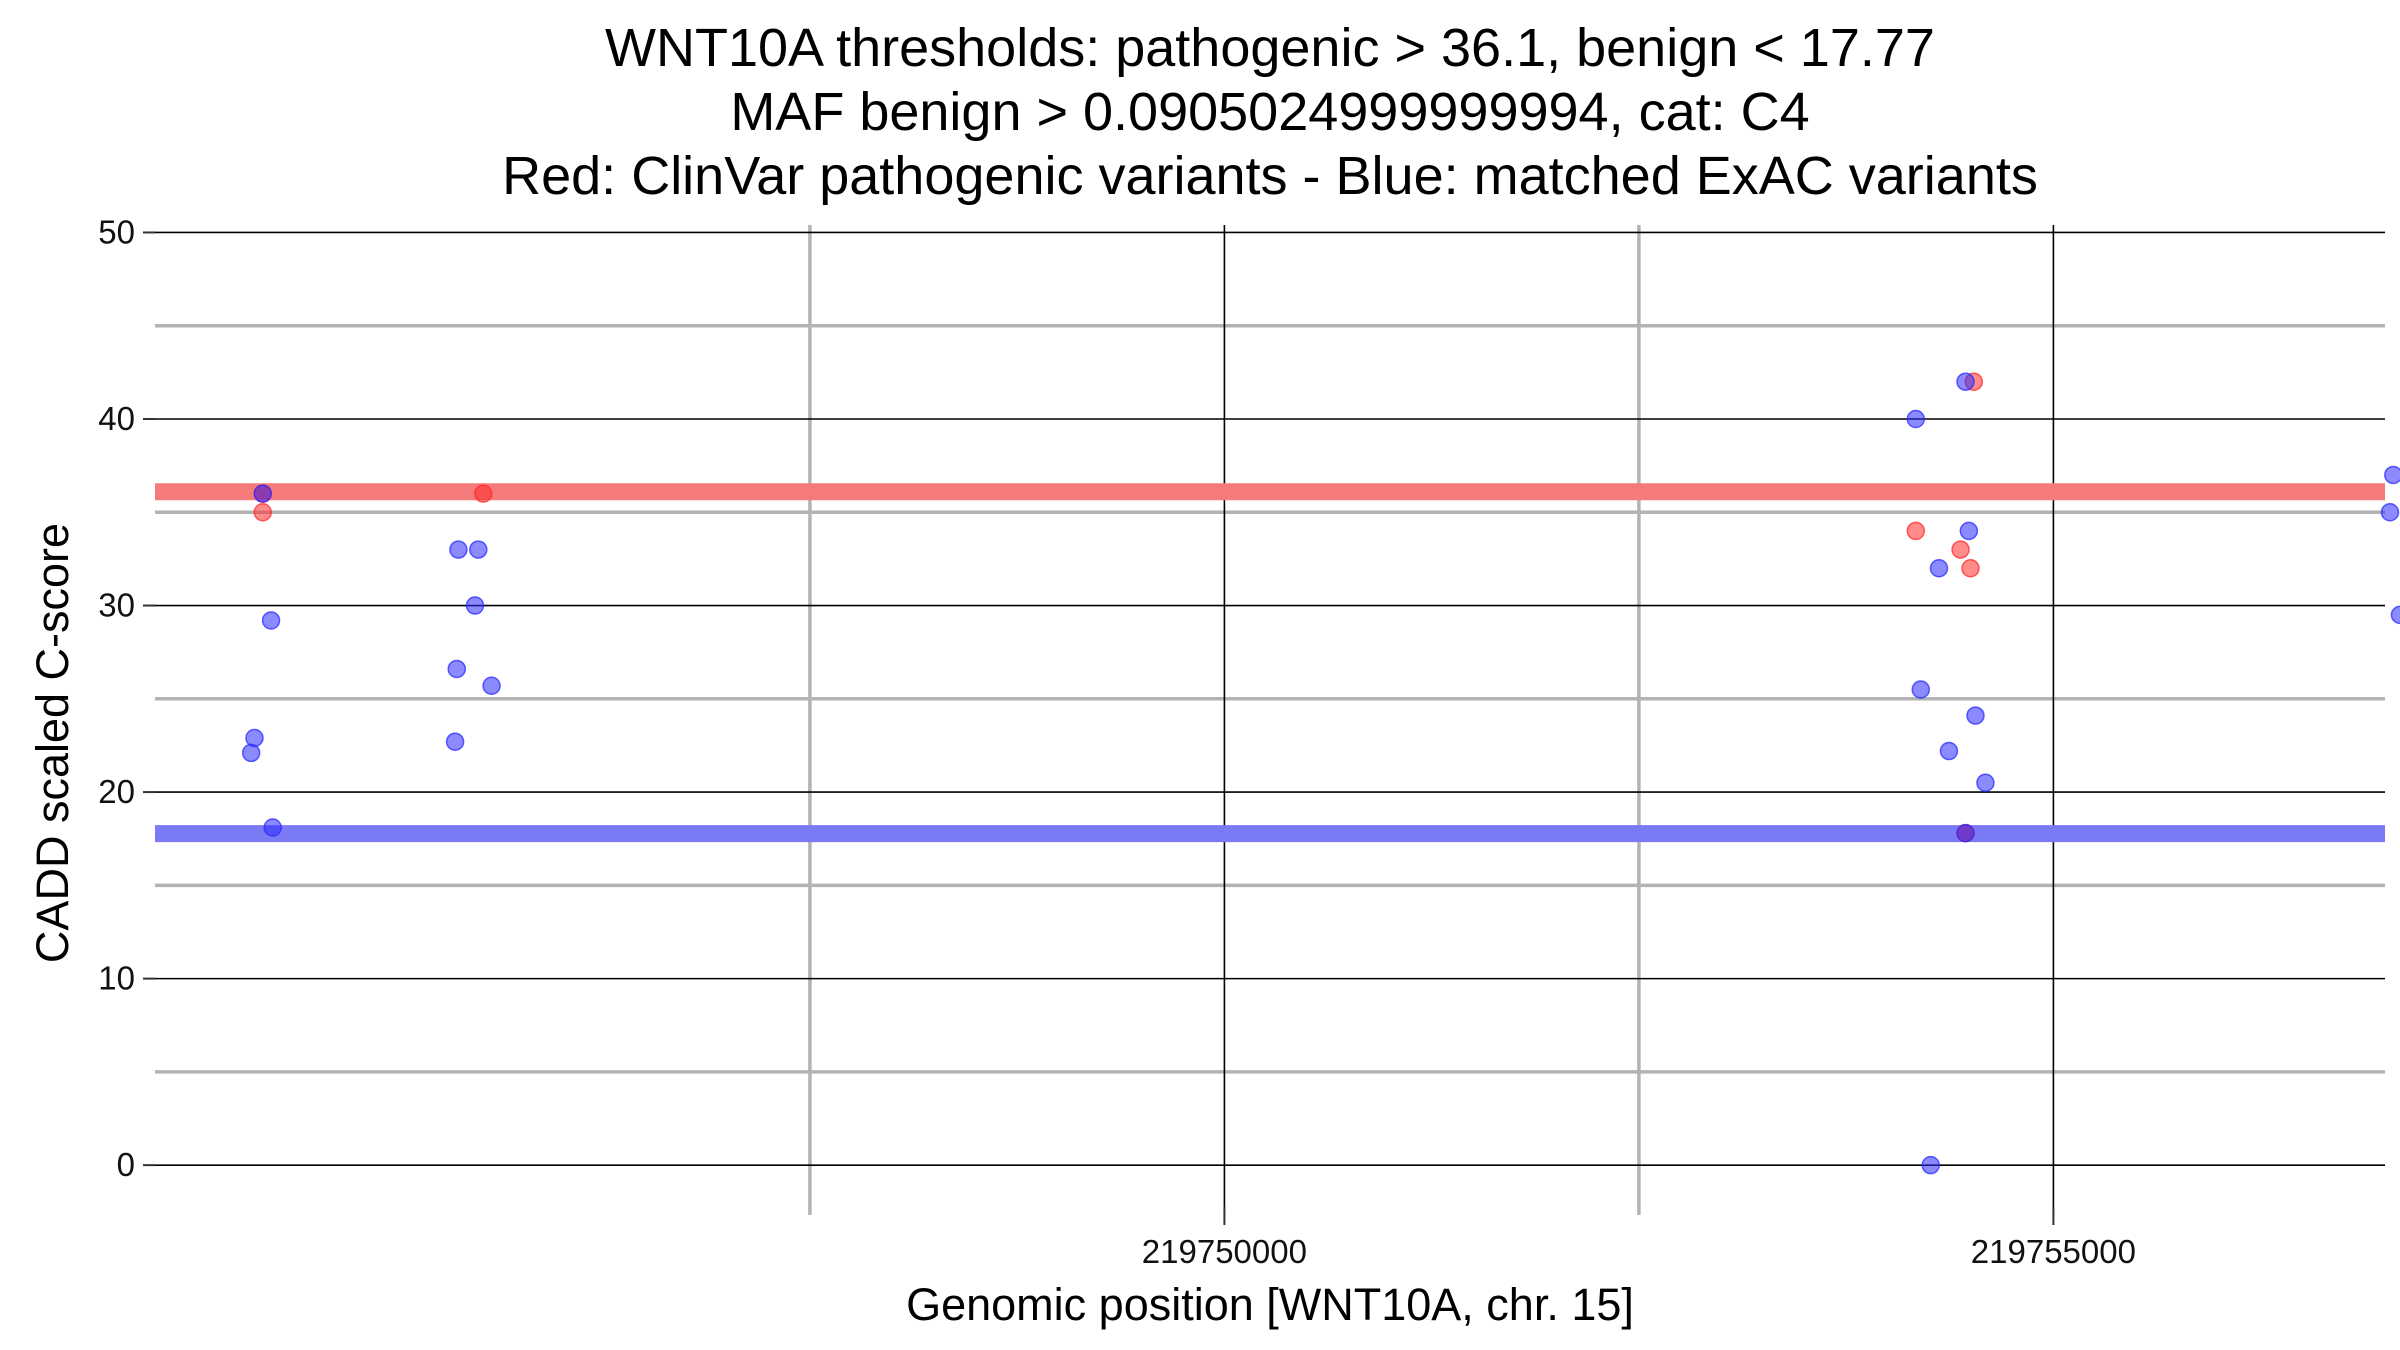  What do you see at coordinates (116, 791) in the screenshot?
I see `y-tick-label: 20` at bounding box center [116, 791].